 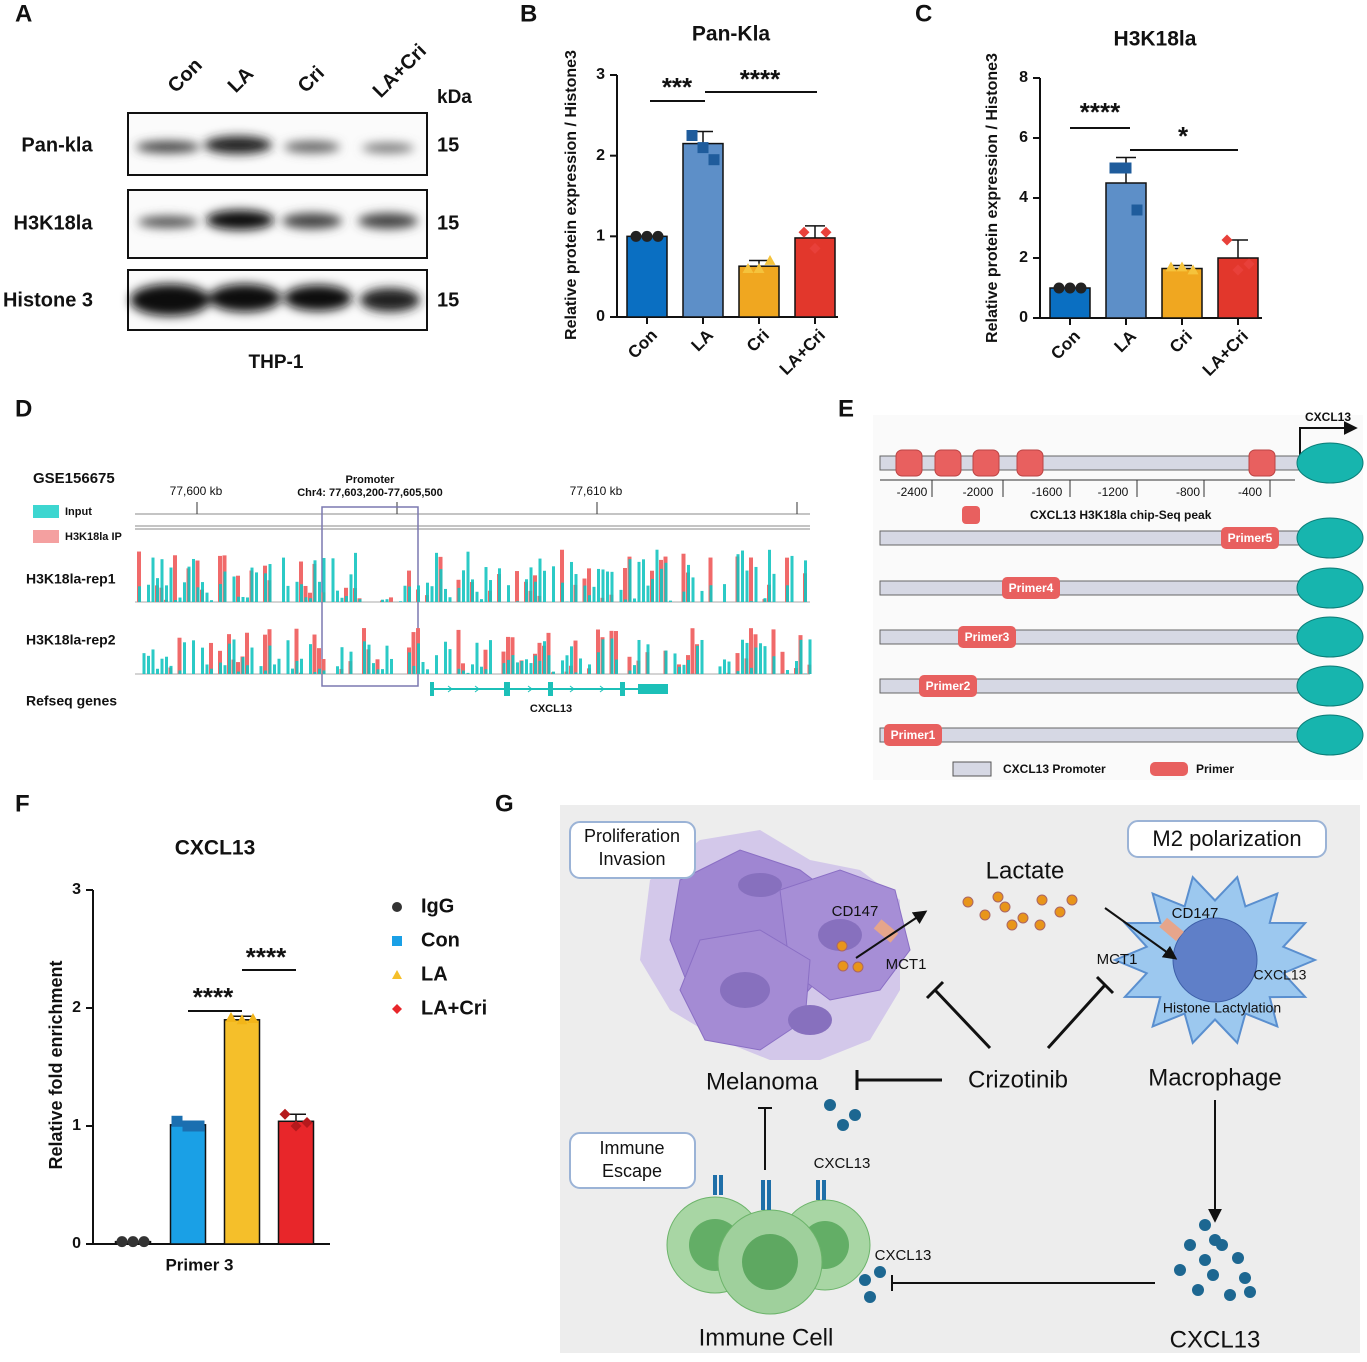 What do you see at coordinates (276, 362) in the screenshot?
I see `cell-line: THP-1` at bounding box center [276, 362].